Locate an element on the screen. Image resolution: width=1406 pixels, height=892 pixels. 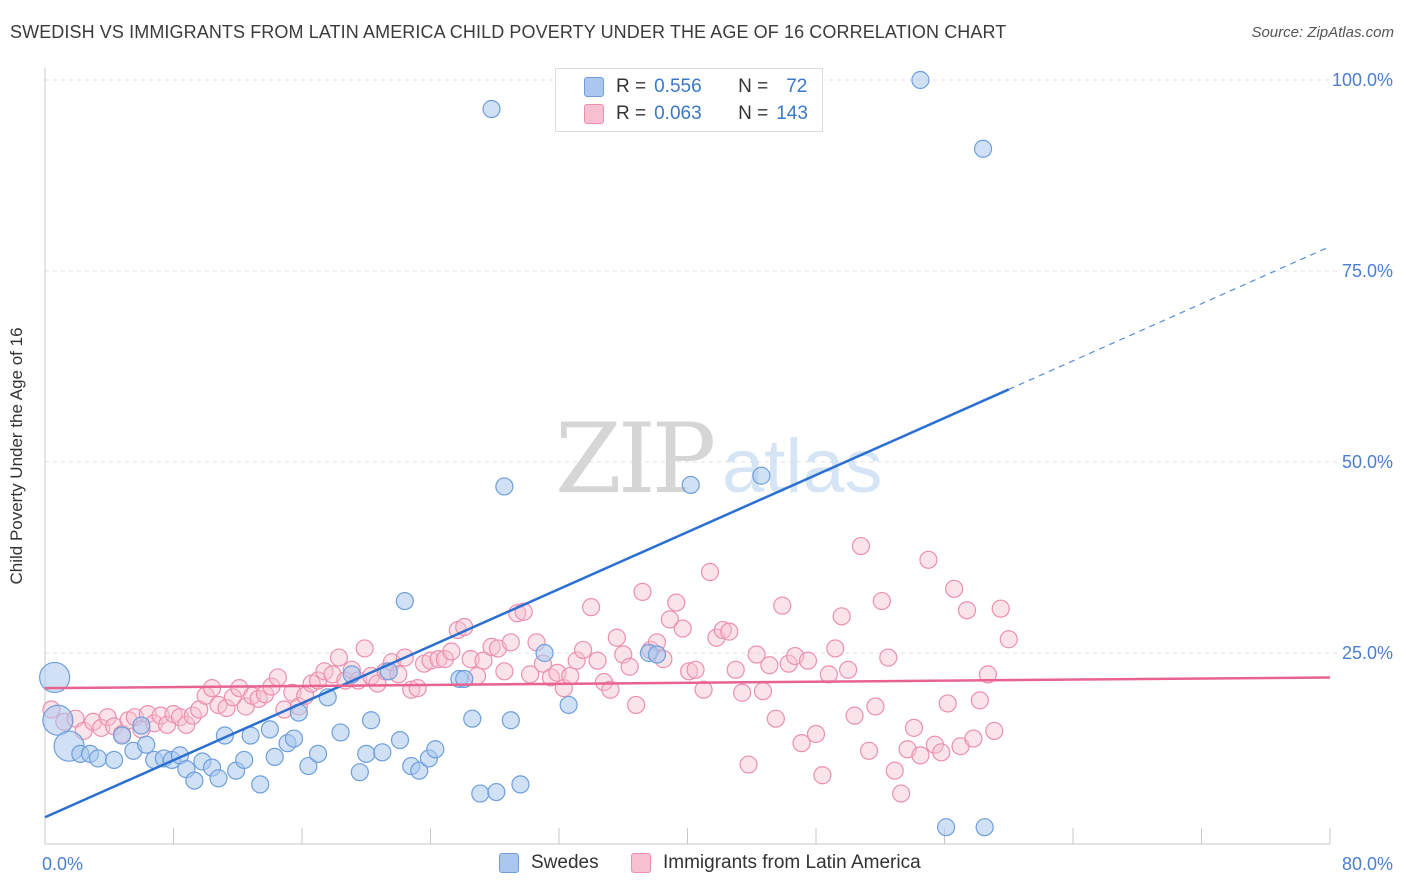
watermark-atlas: atlas is located at coordinates (802, 466).